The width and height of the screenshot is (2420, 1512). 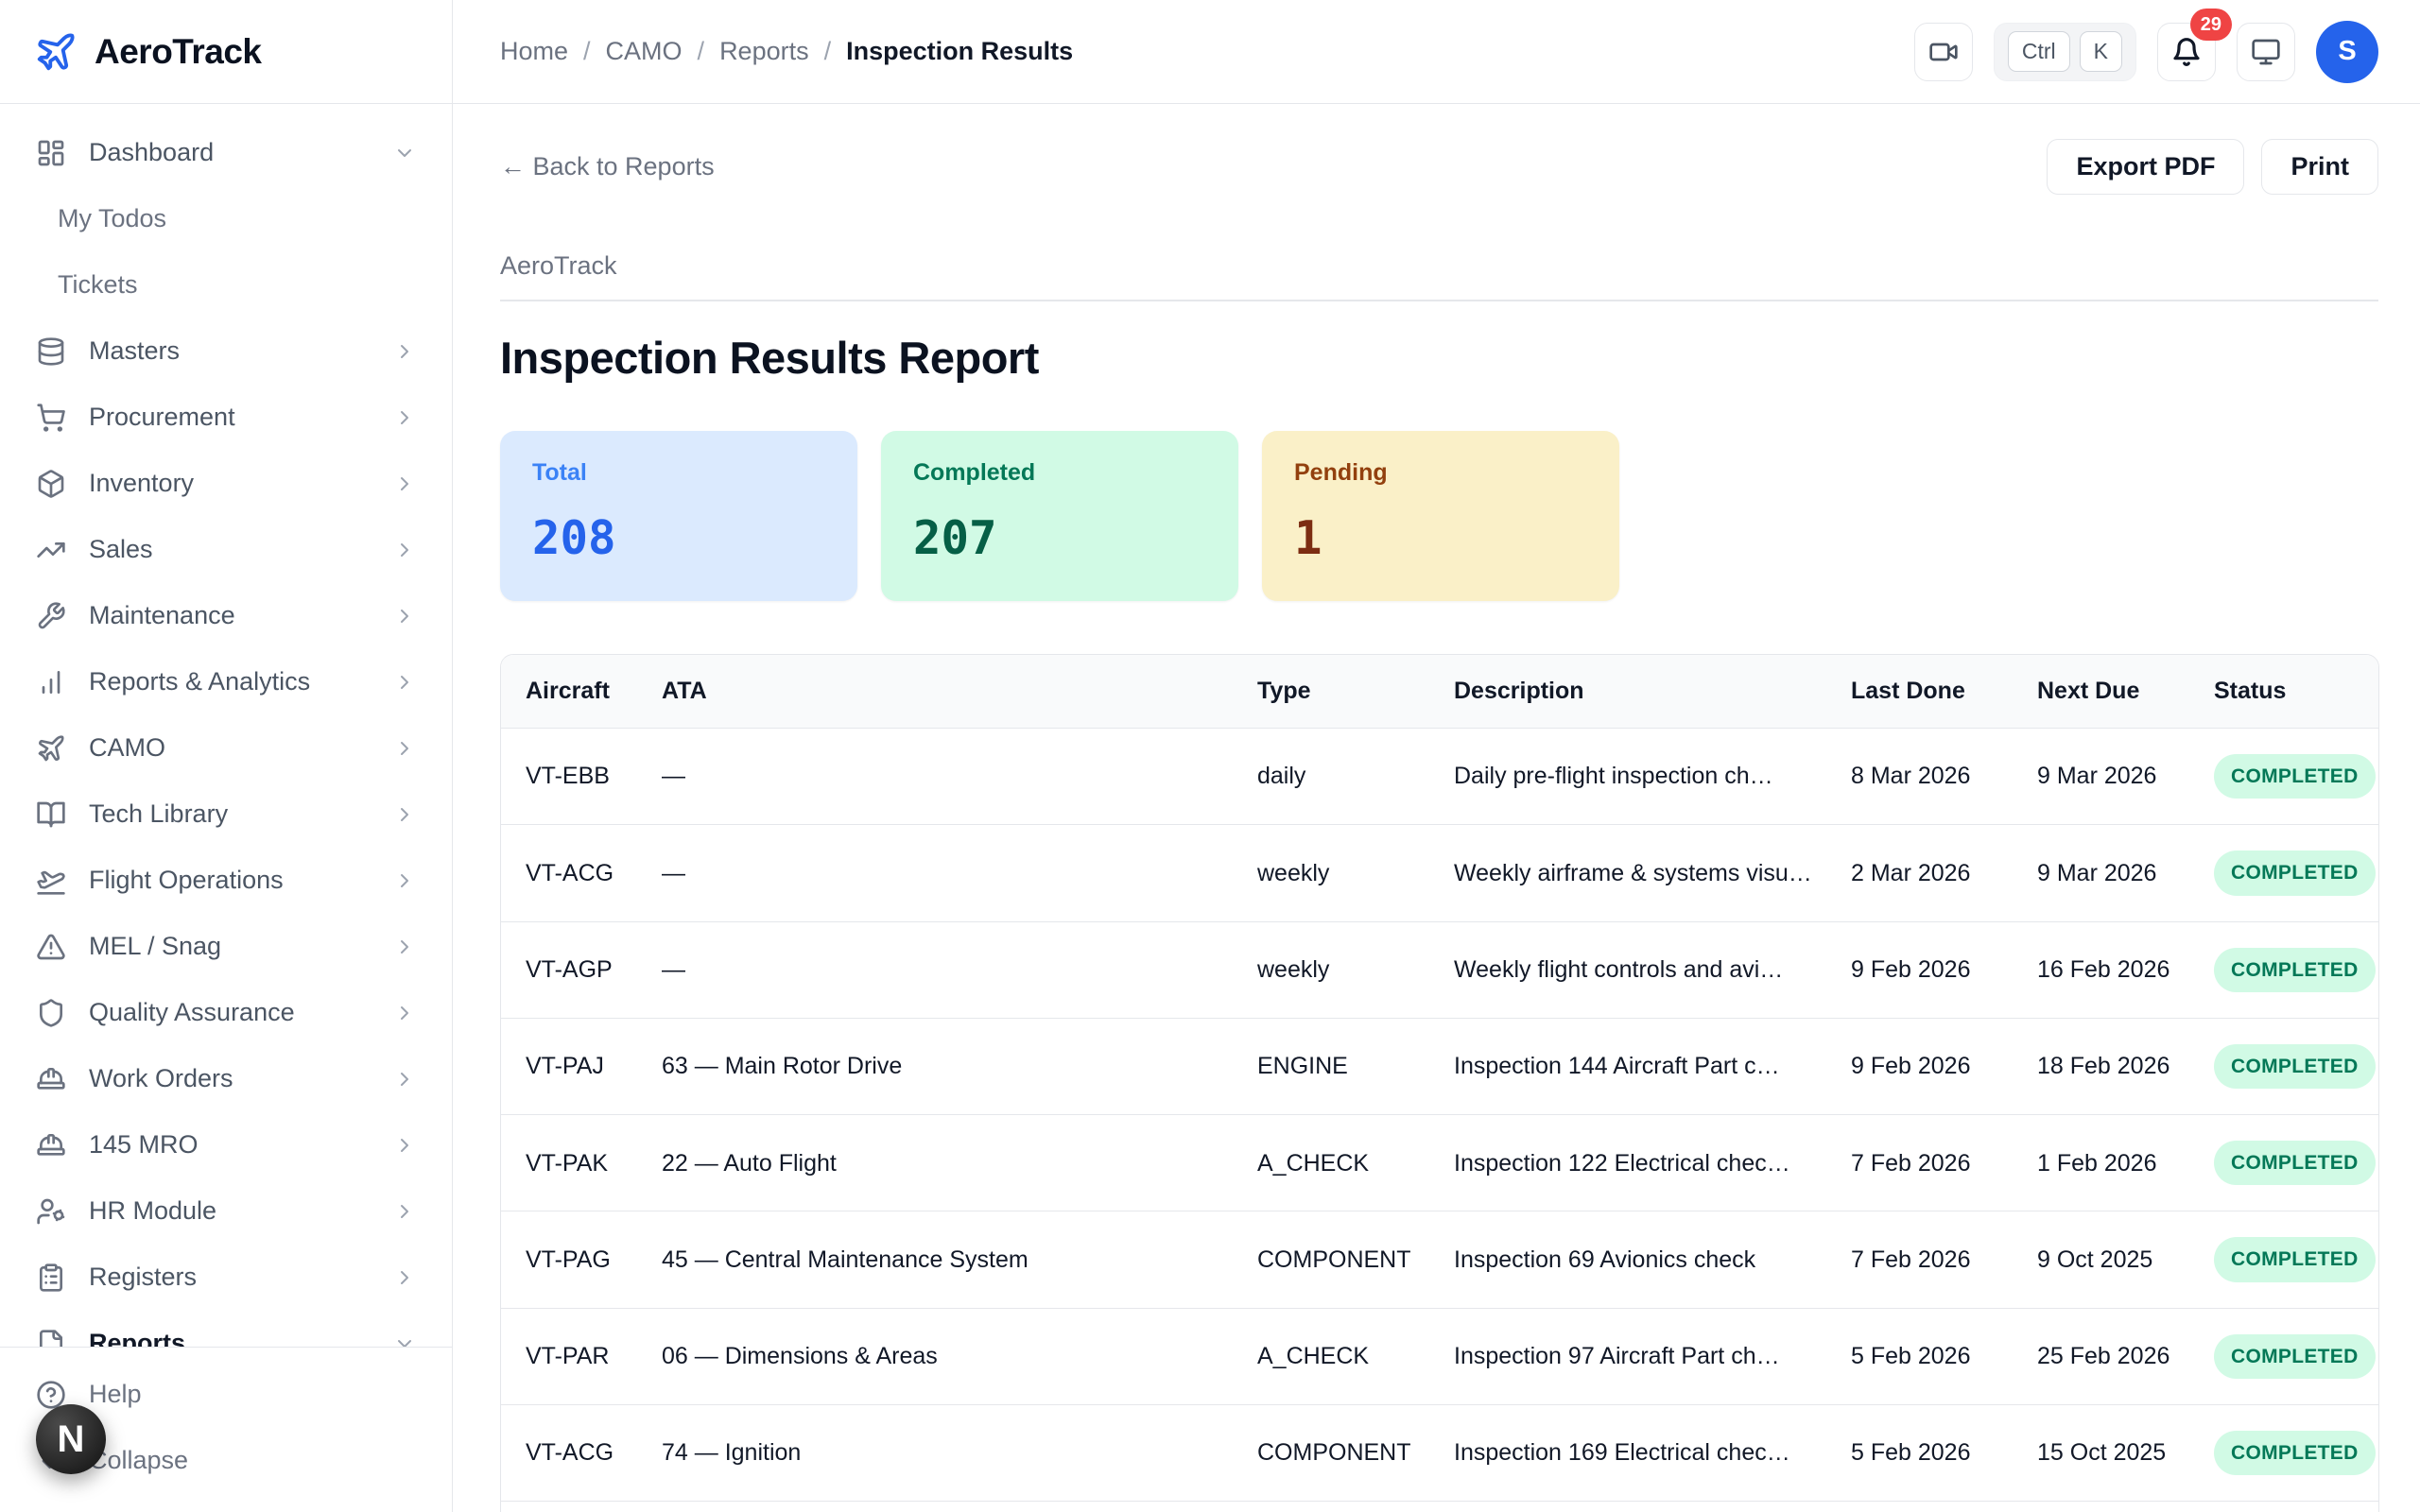 What do you see at coordinates (51, 1394) in the screenshot?
I see `help-circle-icon` at bounding box center [51, 1394].